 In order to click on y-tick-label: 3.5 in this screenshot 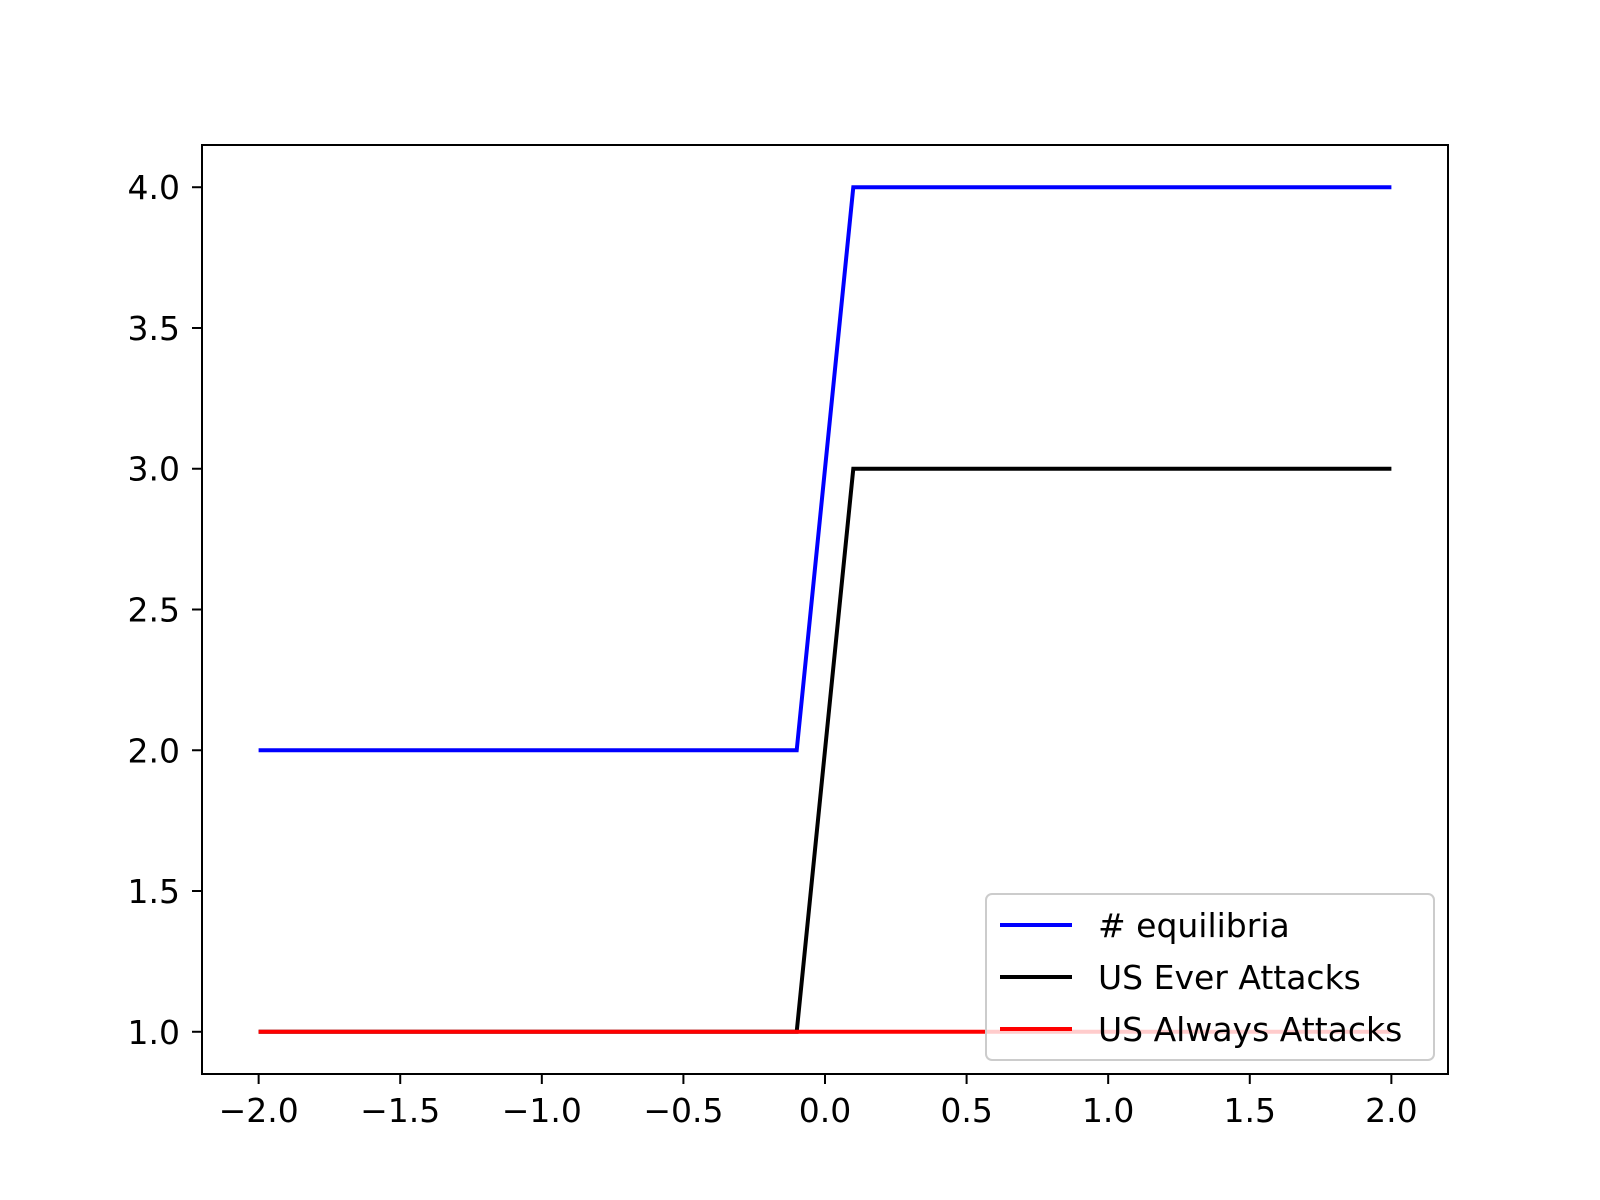, I will do `click(154, 328)`.